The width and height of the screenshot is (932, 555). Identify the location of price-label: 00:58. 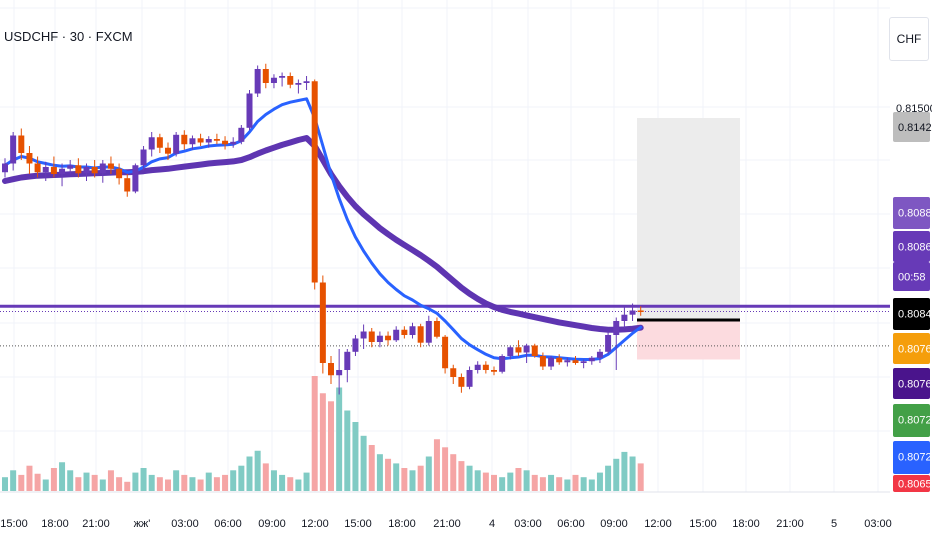
(912, 278).